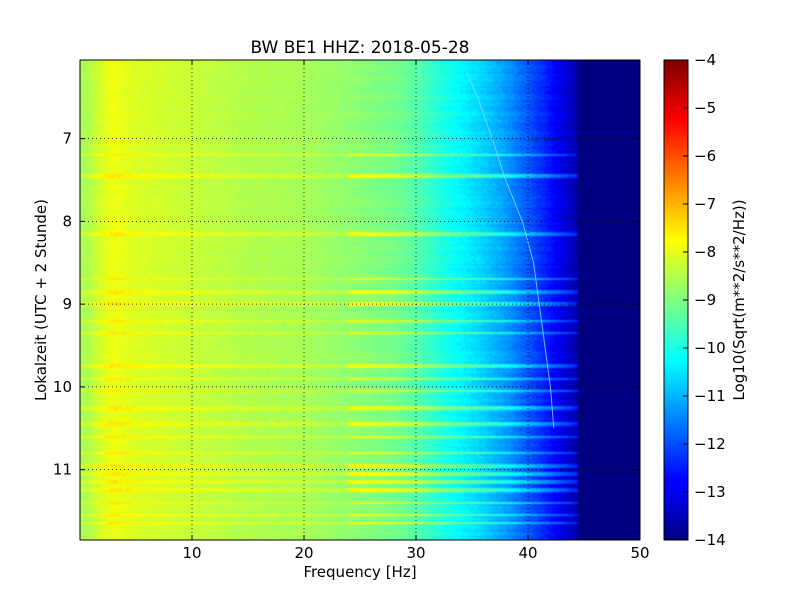 This screenshot has height=600, width=800. What do you see at coordinates (510, 250) in the screenshot?
I see `drift-line` at bounding box center [510, 250].